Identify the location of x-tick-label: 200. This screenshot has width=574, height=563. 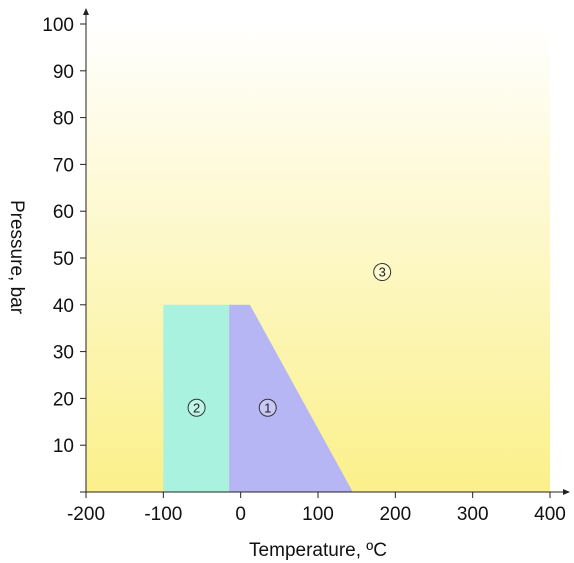
(395, 514).